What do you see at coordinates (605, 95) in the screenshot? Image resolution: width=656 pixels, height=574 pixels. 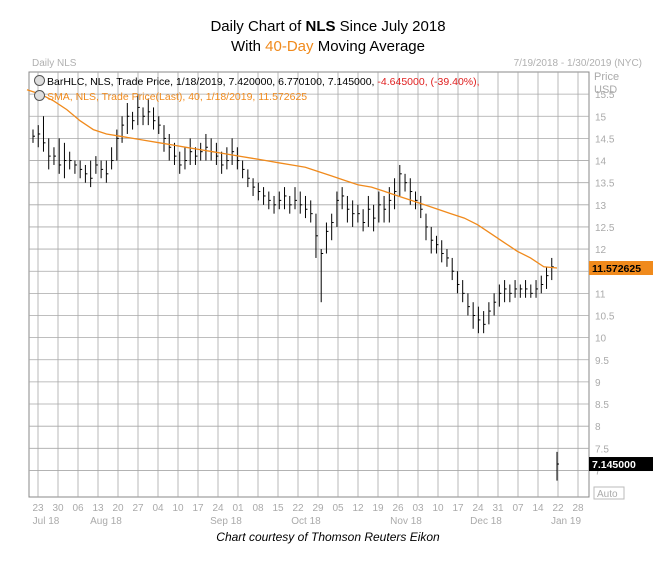 I see `y-tick-label: 15.5` at bounding box center [605, 95].